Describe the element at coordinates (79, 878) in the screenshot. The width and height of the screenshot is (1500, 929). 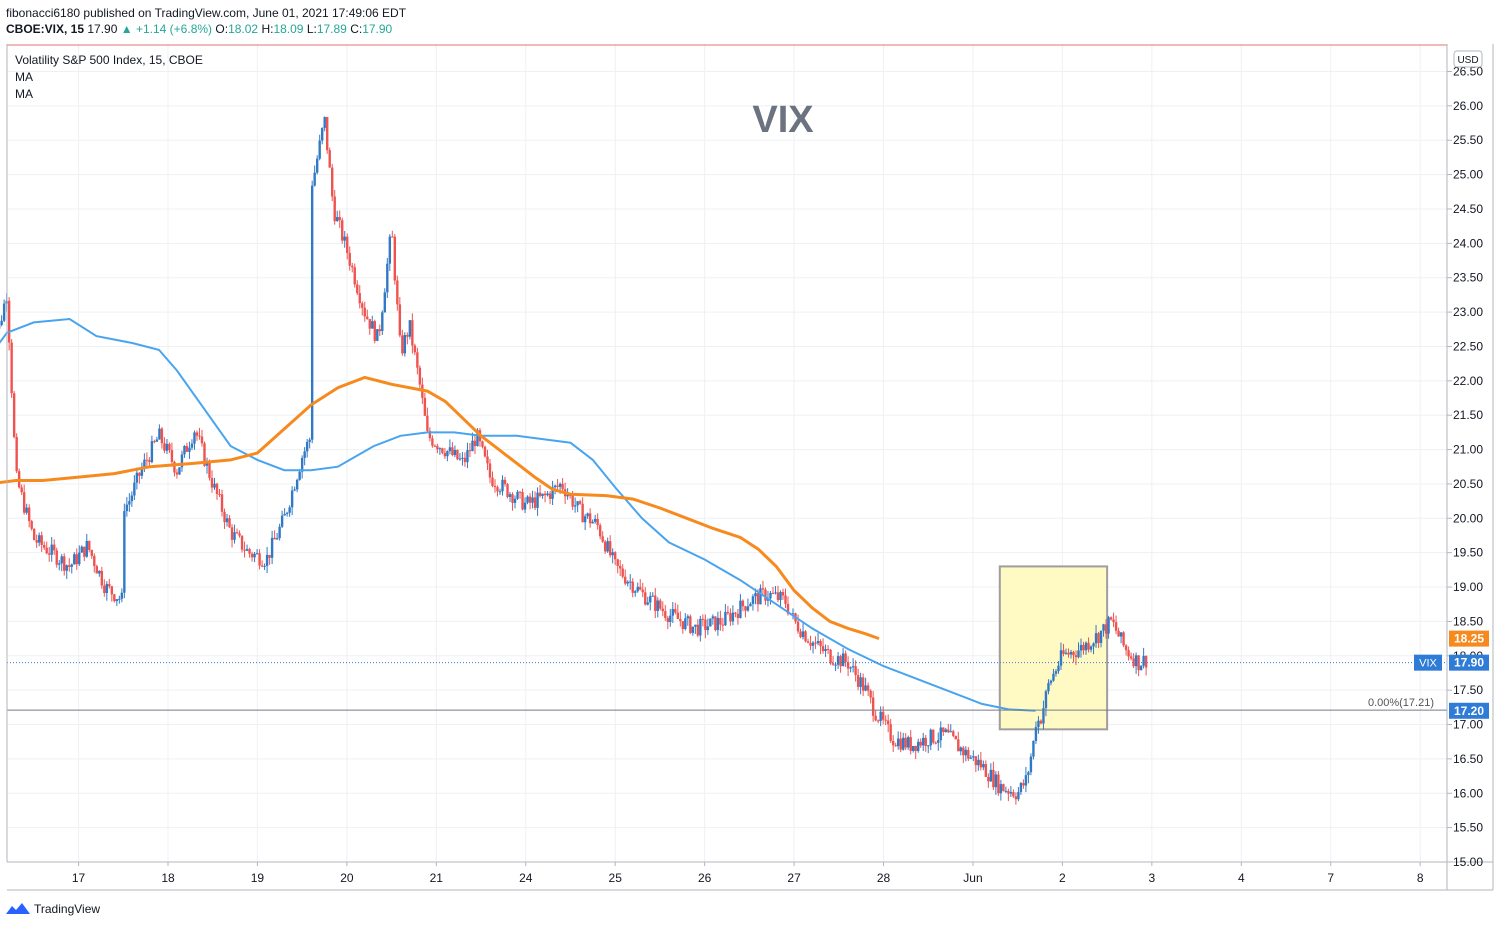
I see `x-tick-label: 17` at that location.